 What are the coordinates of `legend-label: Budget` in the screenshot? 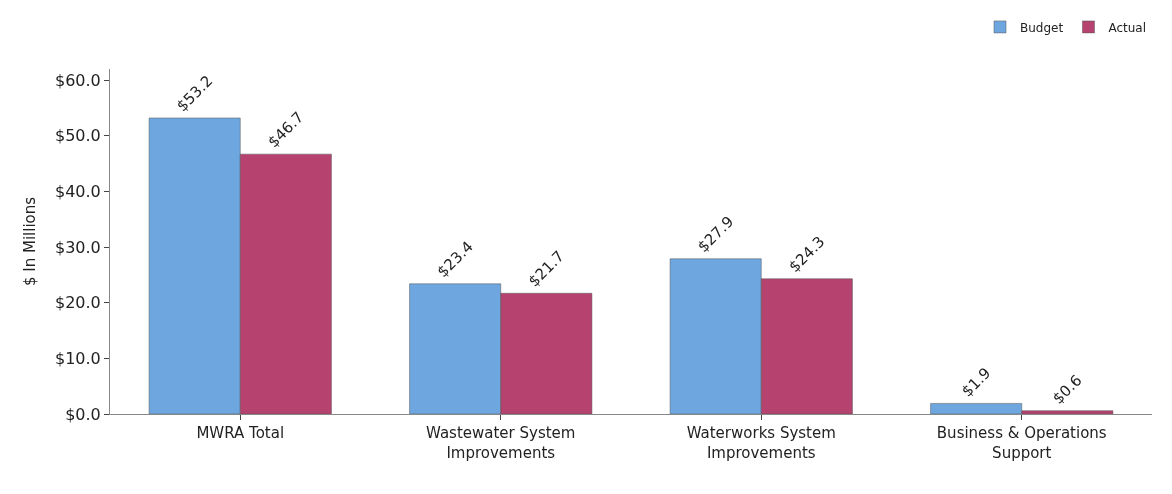 It's located at (1042, 27).